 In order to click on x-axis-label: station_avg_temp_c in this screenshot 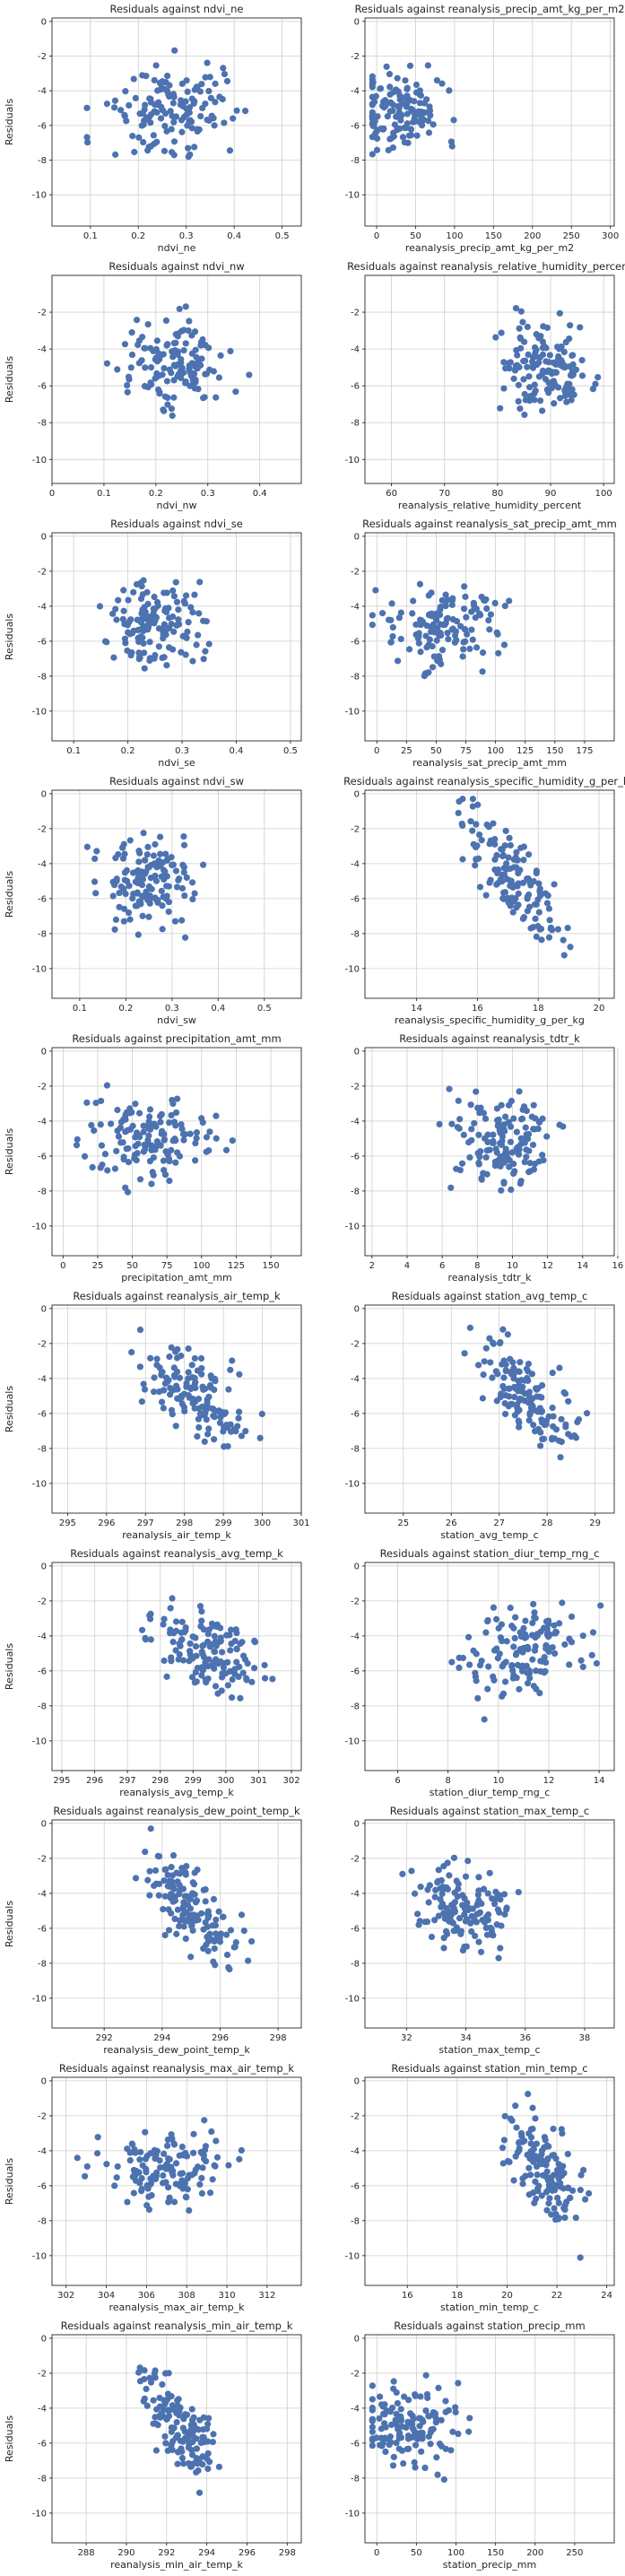, I will do `click(489, 1535)`.